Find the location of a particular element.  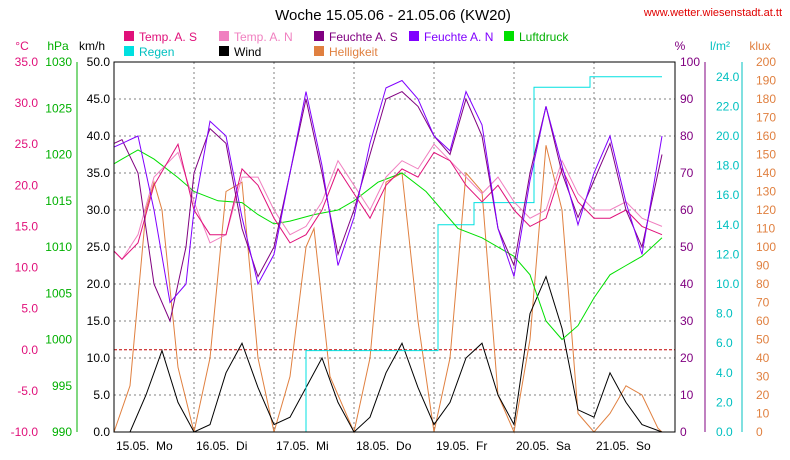

wind-tick-label: 30.0 is located at coordinates (99, 210).